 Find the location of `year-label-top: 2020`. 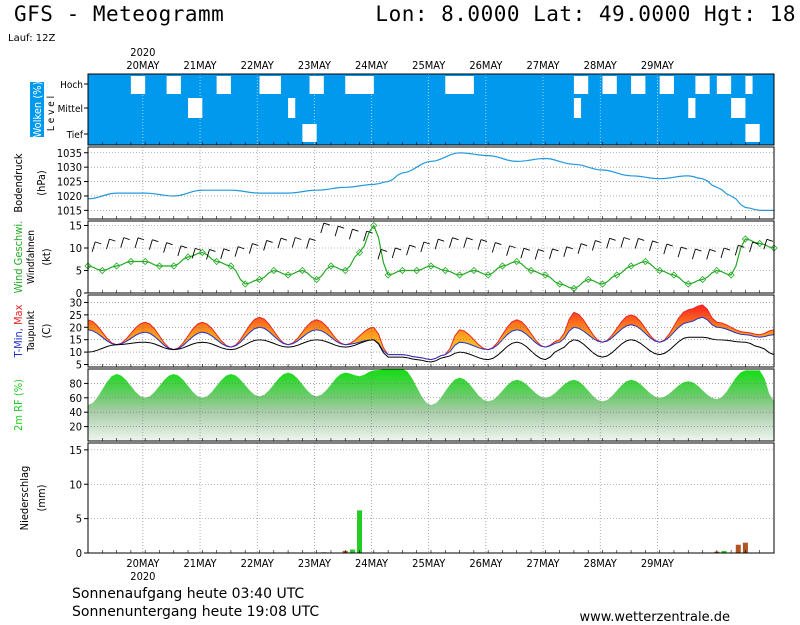

year-label-top: 2020 is located at coordinates (142, 52).